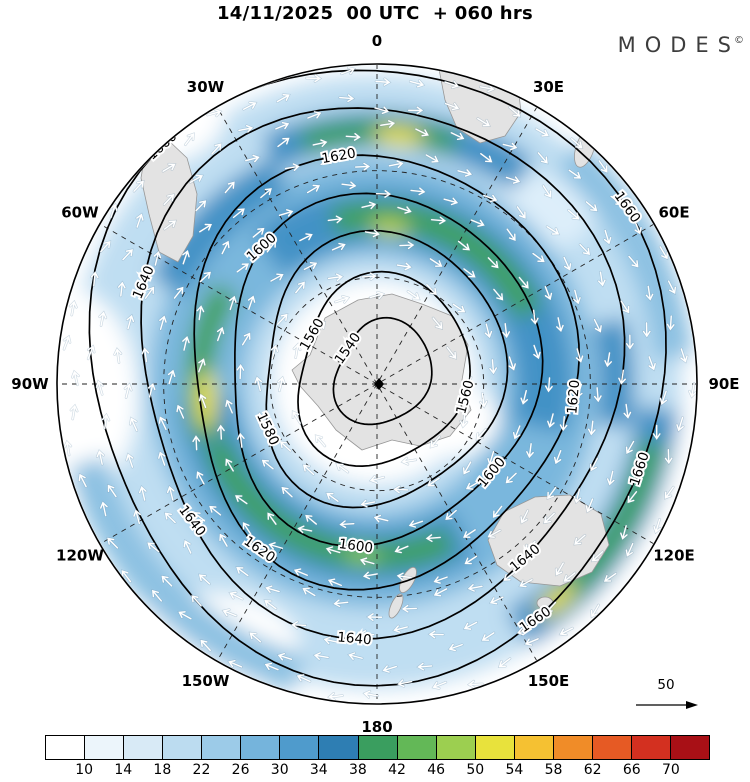 This screenshot has height=782, width=750. What do you see at coordinates (379, 384) in the screenshot?
I see `pole-marker` at bounding box center [379, 384].